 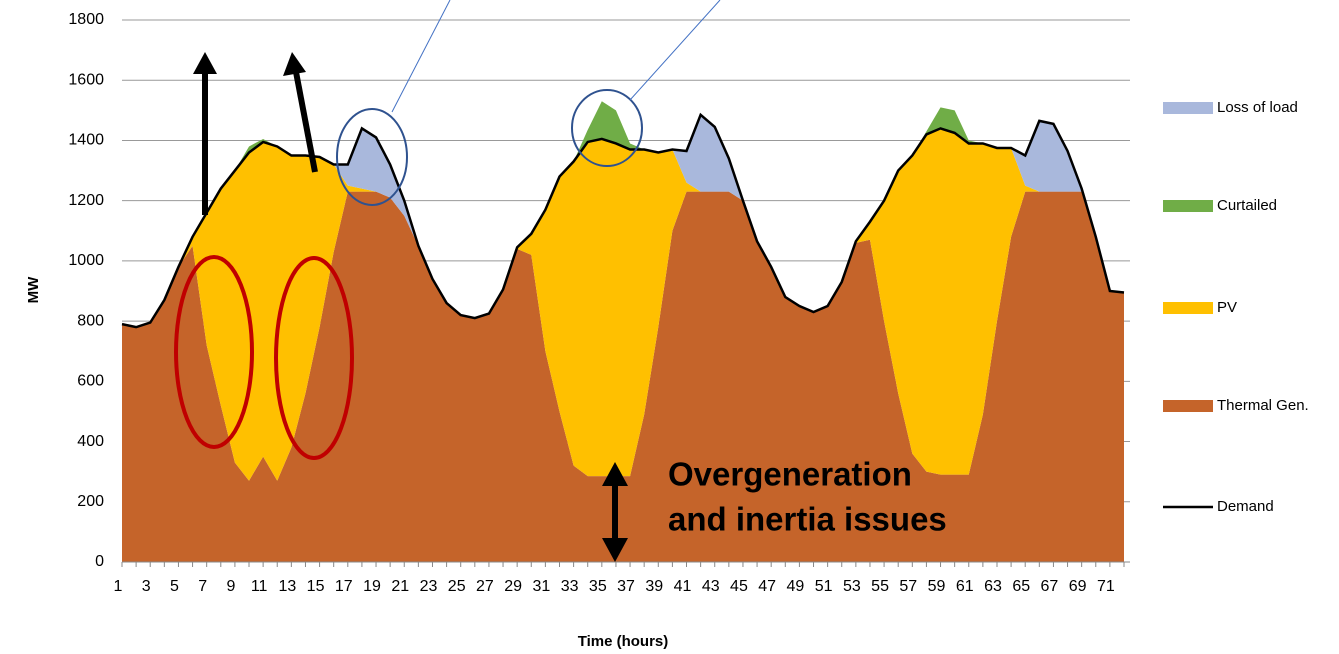 I want to click on y-tick-label: 800, so click(x=90, y=320).